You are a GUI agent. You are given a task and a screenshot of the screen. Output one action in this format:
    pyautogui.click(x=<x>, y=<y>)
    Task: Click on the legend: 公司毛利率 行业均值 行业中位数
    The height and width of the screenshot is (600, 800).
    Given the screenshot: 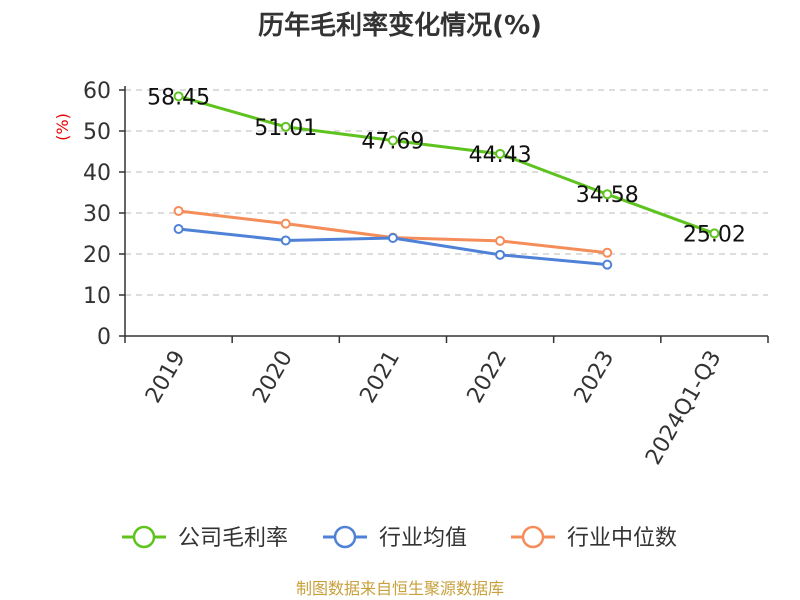 What is the action you would take?
    pyautogui.click(x=399, y=538)
    